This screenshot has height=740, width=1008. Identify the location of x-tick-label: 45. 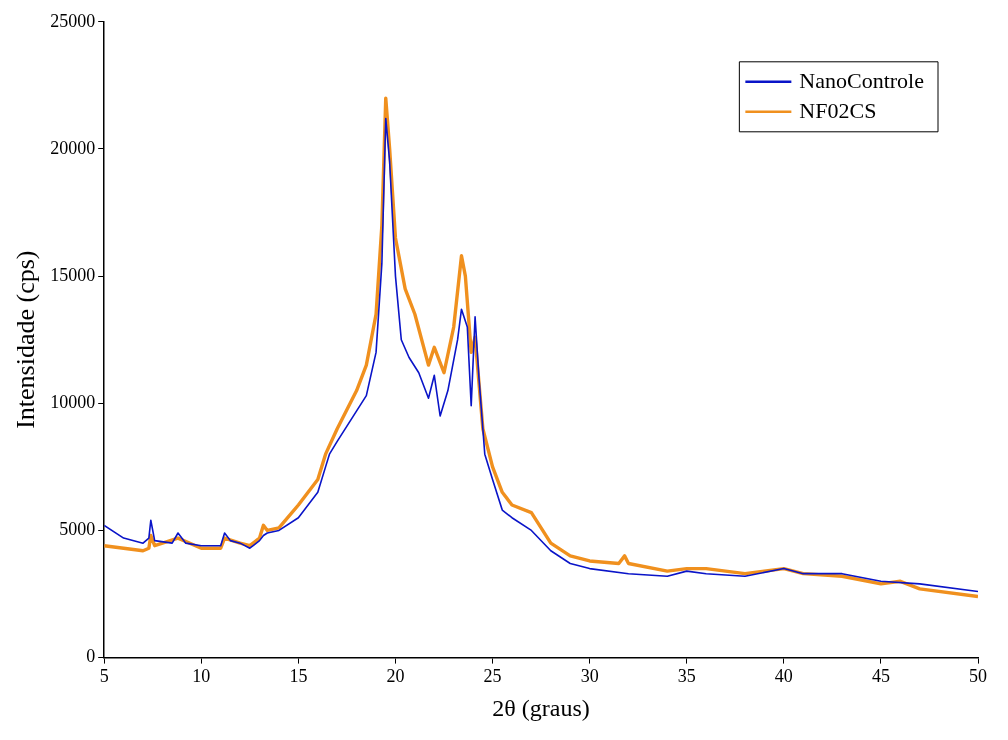
(880, 676).